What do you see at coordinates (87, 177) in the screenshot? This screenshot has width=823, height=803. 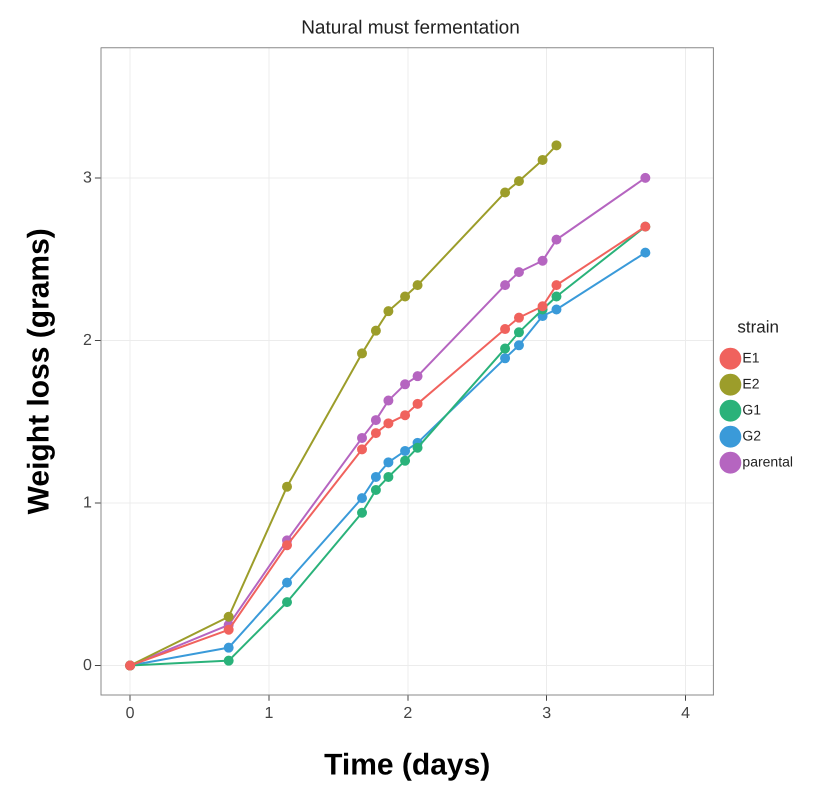 I see `y-tick-label: 3` at bounding box center [87, 177].